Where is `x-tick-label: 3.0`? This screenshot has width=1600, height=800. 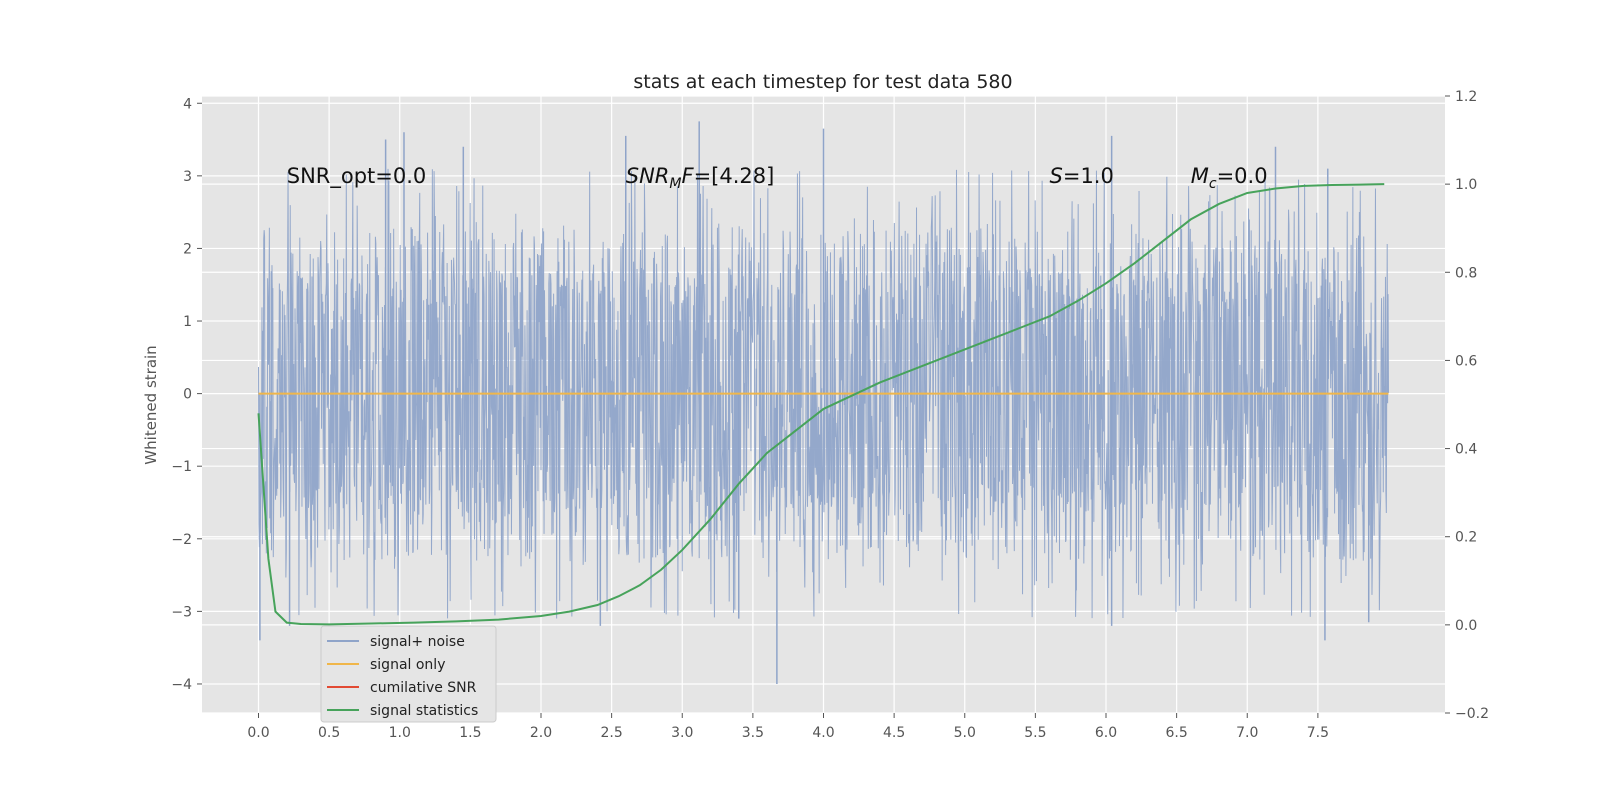
x-tick-label: 3.0 is located at coordinates (682, 733).